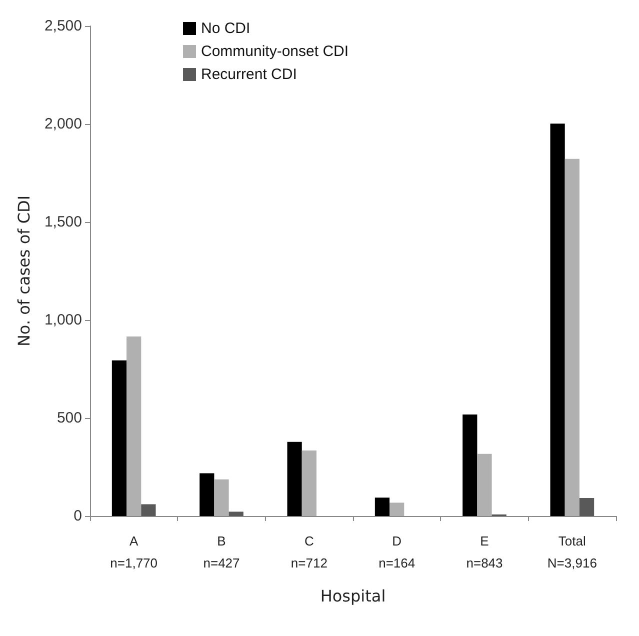 Image resolution: width=639 pixels, height=636 pixels. What do you see at coordinates (397, 552) in the screenshot?
I see `x-tick-label: D n=164` at bounding box center [397, 552].